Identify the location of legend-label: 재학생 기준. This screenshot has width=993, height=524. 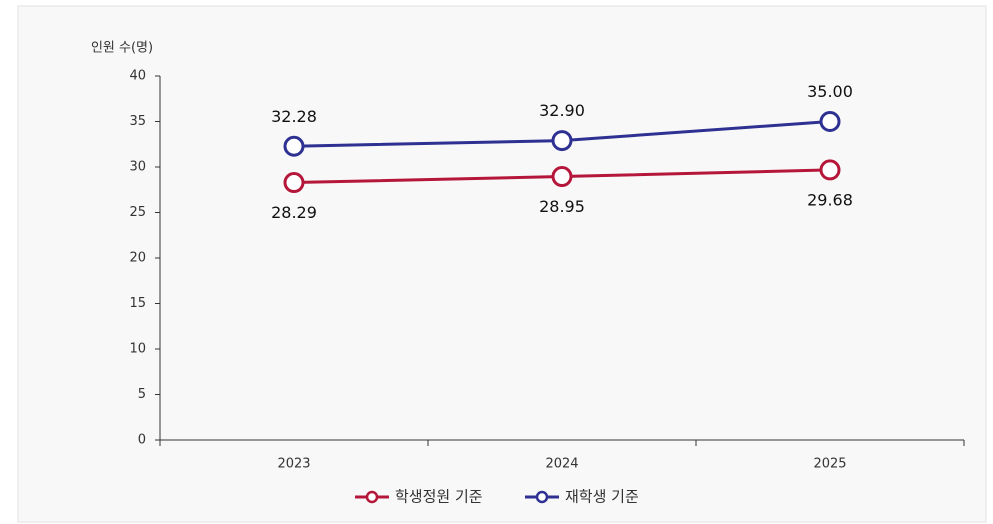
(602, 497).